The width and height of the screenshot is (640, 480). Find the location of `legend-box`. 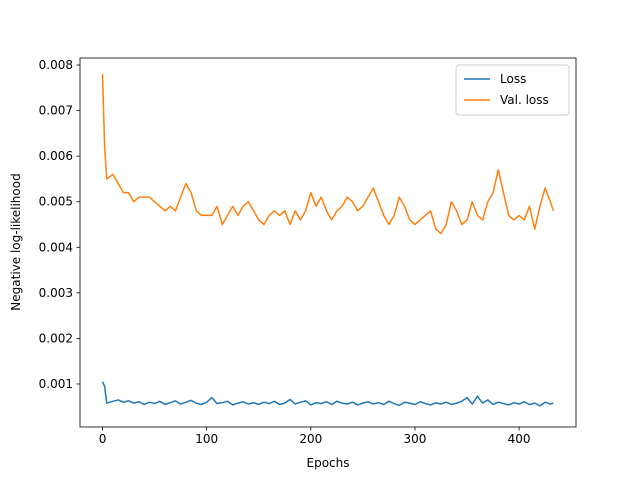

legend-box is located at coordinates (512, 90).